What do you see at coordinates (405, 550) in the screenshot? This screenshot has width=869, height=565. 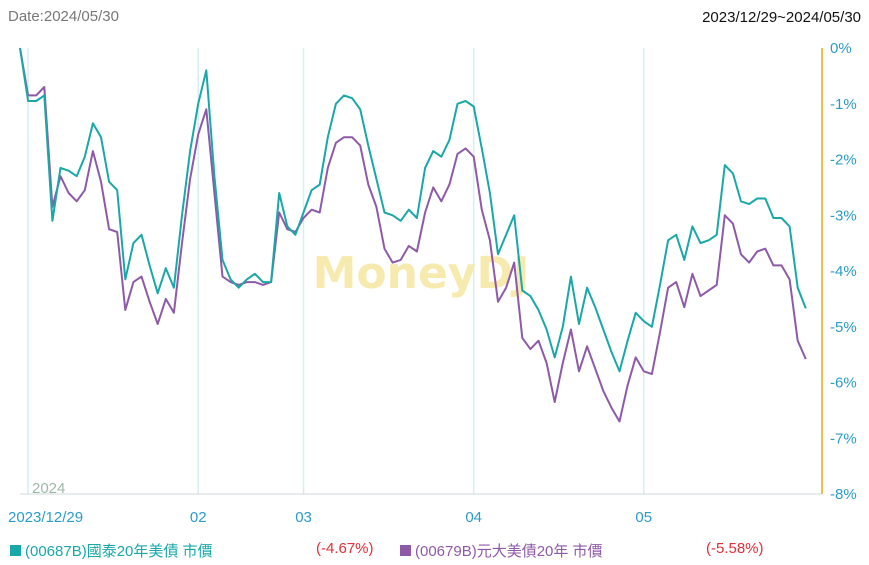 I see `legend-swatch-00679b` at bounding box center [405, 550].